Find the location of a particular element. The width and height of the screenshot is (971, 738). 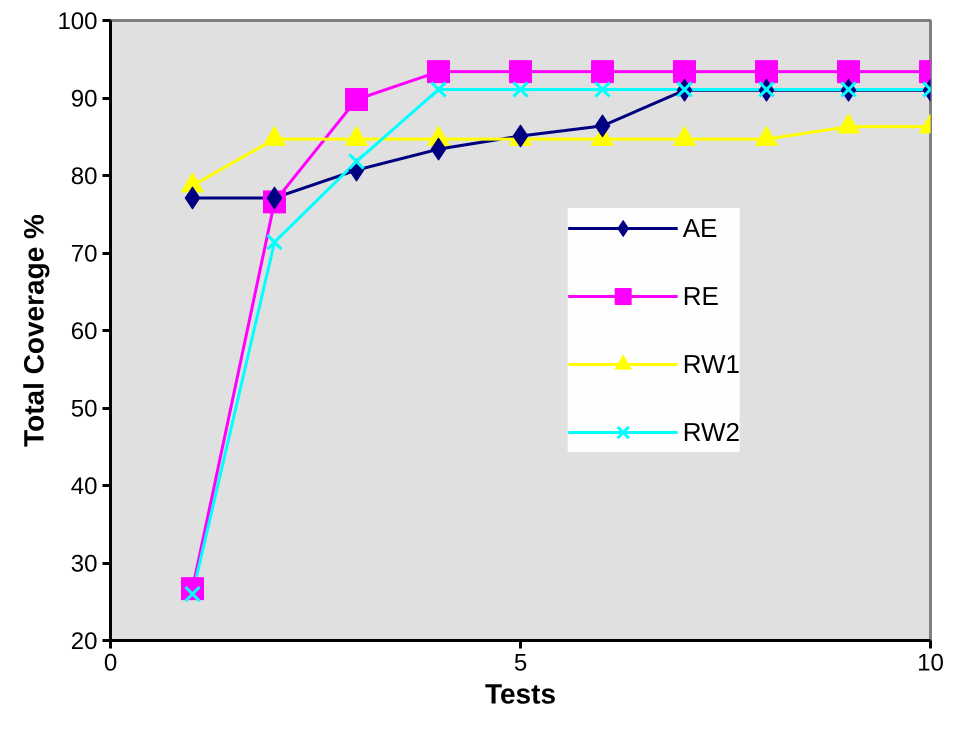

legend-label: AE is located at coordinates (700, 228).